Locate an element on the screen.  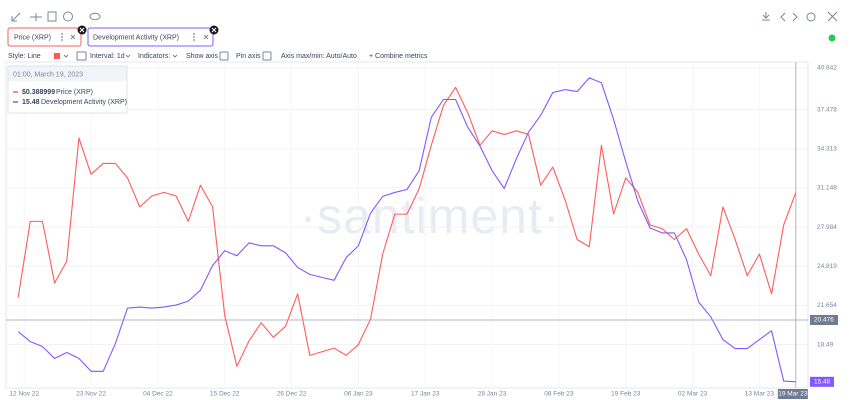
x-tick-label: 04 Dec 22 is located at coordinates (158, 394).